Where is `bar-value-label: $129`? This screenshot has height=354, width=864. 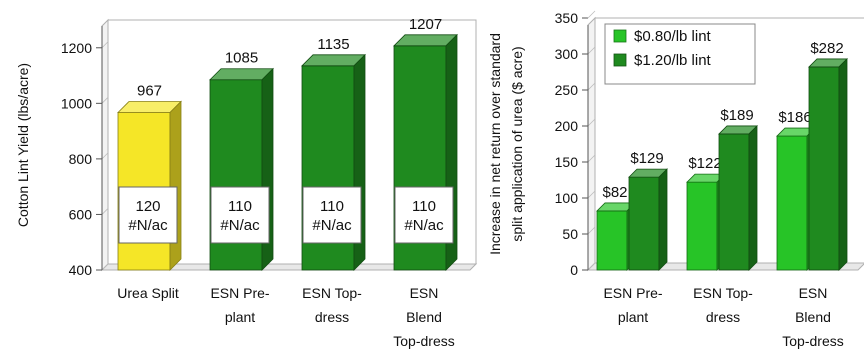 bar-value-label: $129 is located at coordinates (646, 158).